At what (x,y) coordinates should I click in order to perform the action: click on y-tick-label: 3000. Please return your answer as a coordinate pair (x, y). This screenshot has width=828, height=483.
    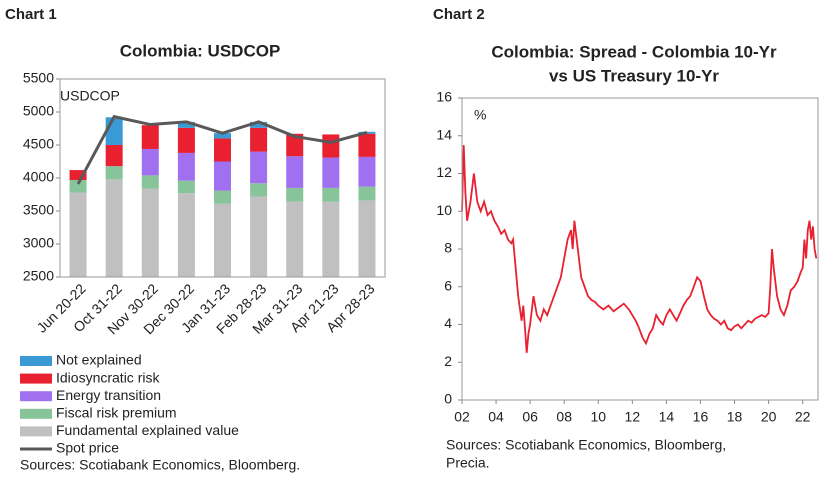
    Looking at the image, I should click on (38, 243).